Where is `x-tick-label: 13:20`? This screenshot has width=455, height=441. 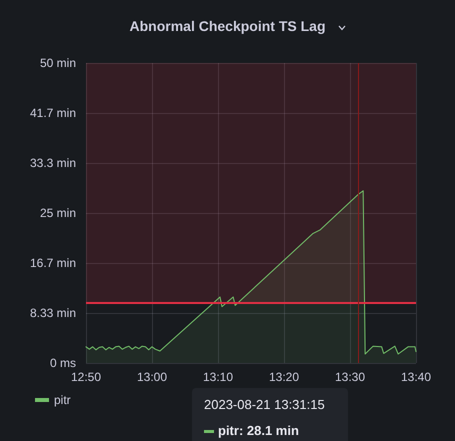
x-tick-label: 13:20 is located at coordinates (284, 377).